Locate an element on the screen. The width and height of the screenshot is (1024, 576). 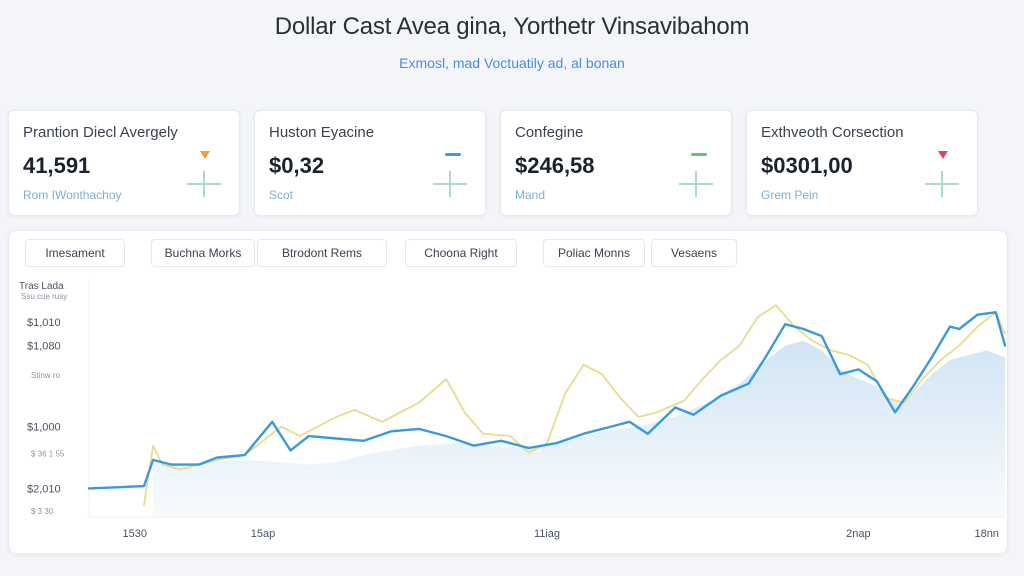
stat-card-label: Confegine is located at coordinates (549, 132).